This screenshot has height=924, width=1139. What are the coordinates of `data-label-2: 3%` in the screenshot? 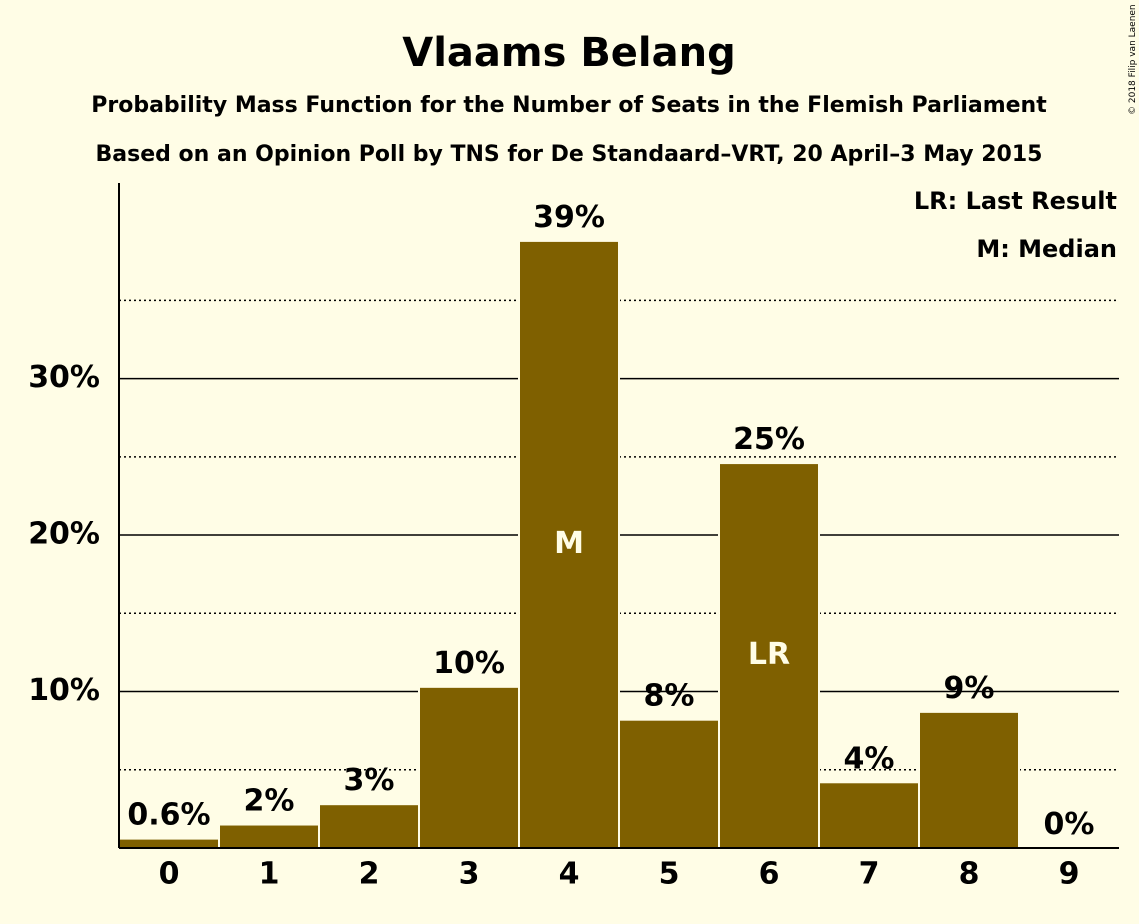 It's located at (369, 780).